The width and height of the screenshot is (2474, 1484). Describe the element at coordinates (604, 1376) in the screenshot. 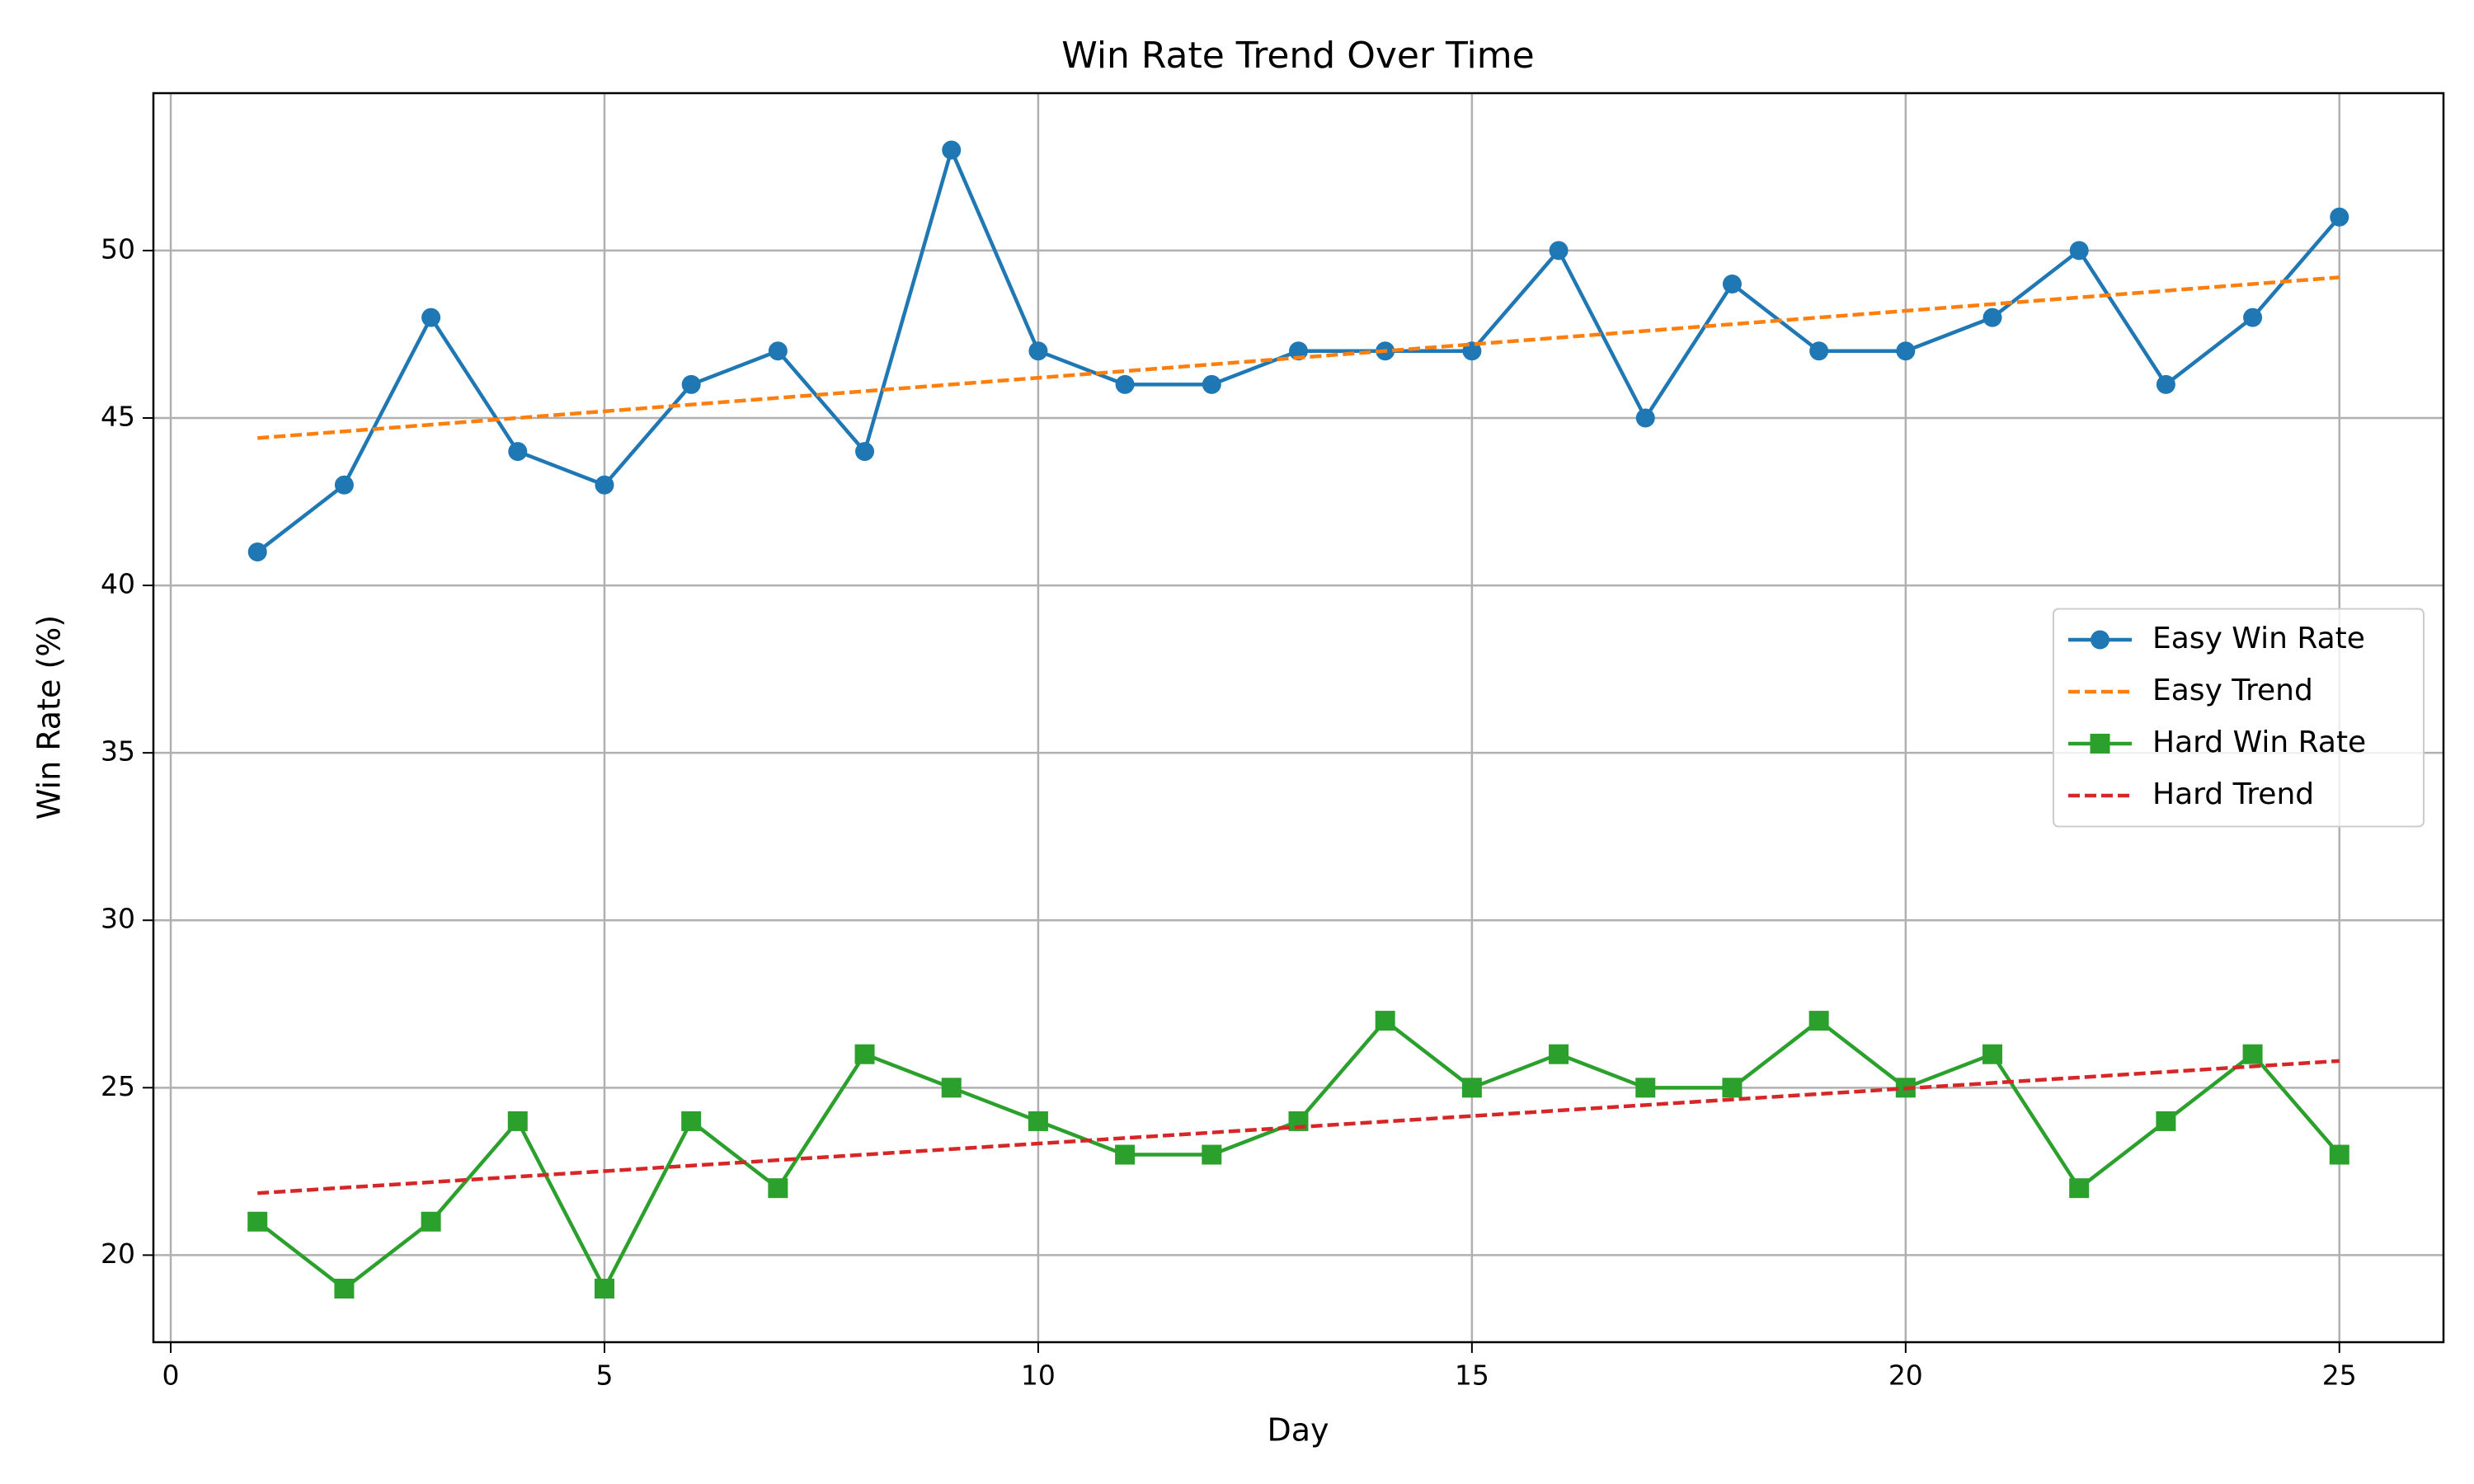

I see `x-tick-label: 5` at that location.